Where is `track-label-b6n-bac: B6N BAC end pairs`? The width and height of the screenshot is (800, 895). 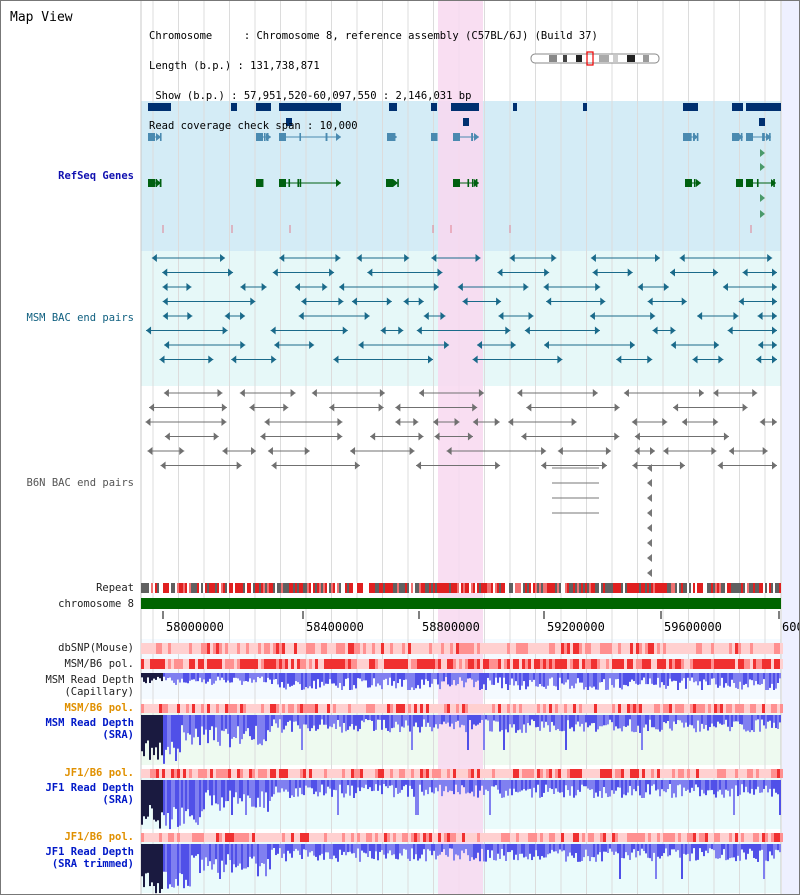
track-label-b6n-bac: B6N BAC end pairs is located at coordinates (80, 483).